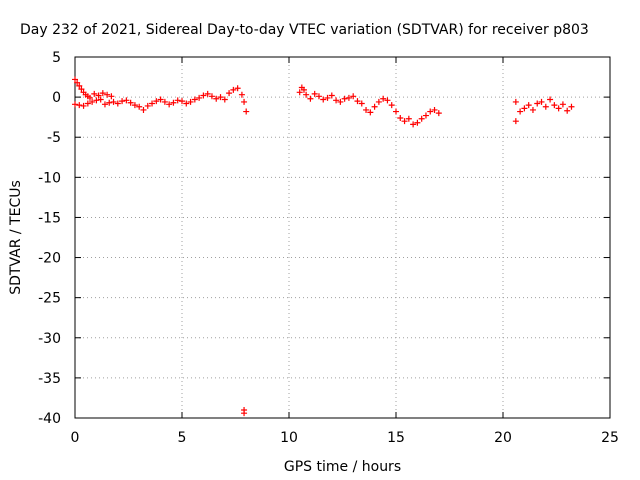 This screenshot has width=640, height=480. I want to click on y-tick-label: -20, so click(49, 259).